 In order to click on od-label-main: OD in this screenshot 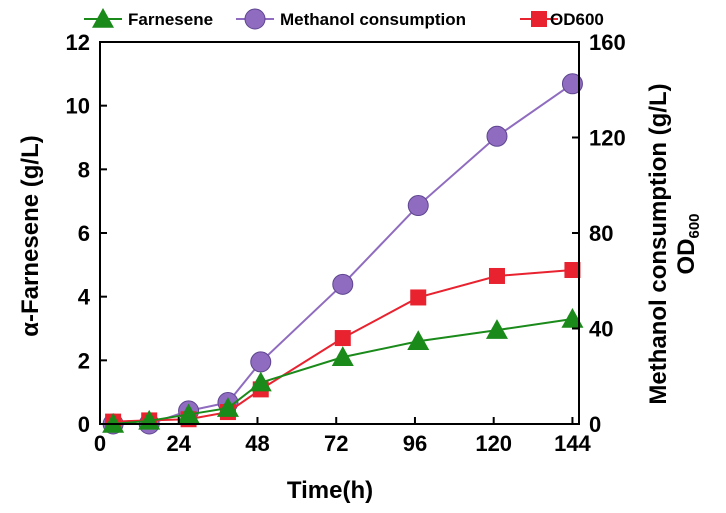, I will do `click(686, 257)`.